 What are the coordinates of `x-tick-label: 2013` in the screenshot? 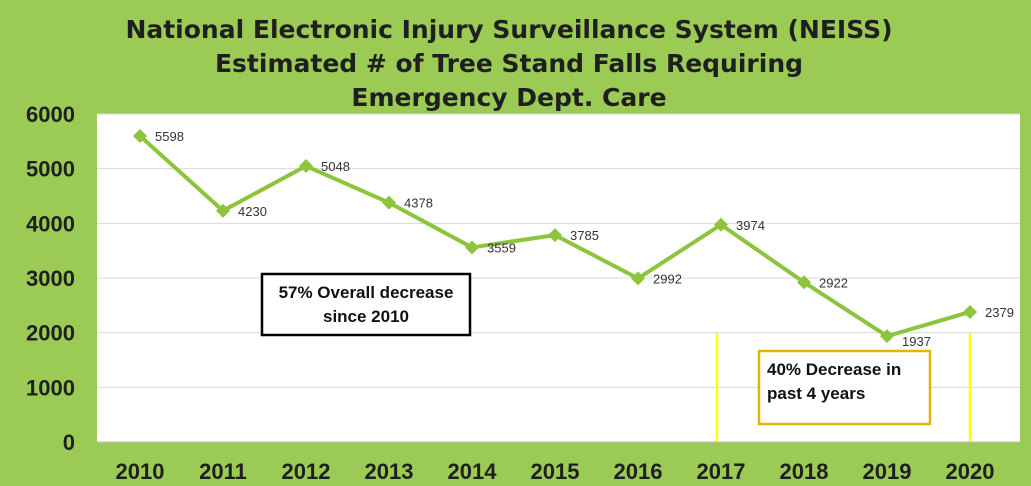 It's located at (389, 471).